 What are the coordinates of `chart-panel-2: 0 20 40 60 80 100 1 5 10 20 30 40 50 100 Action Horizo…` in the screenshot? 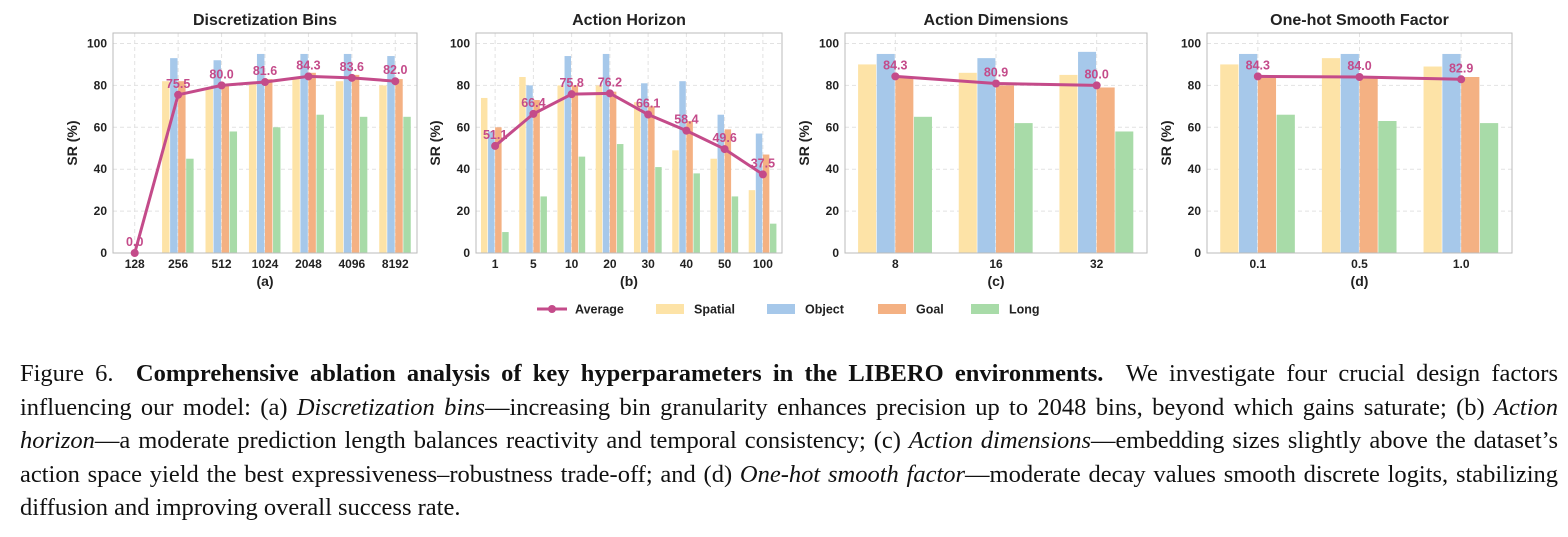 It's located at (605, 150).